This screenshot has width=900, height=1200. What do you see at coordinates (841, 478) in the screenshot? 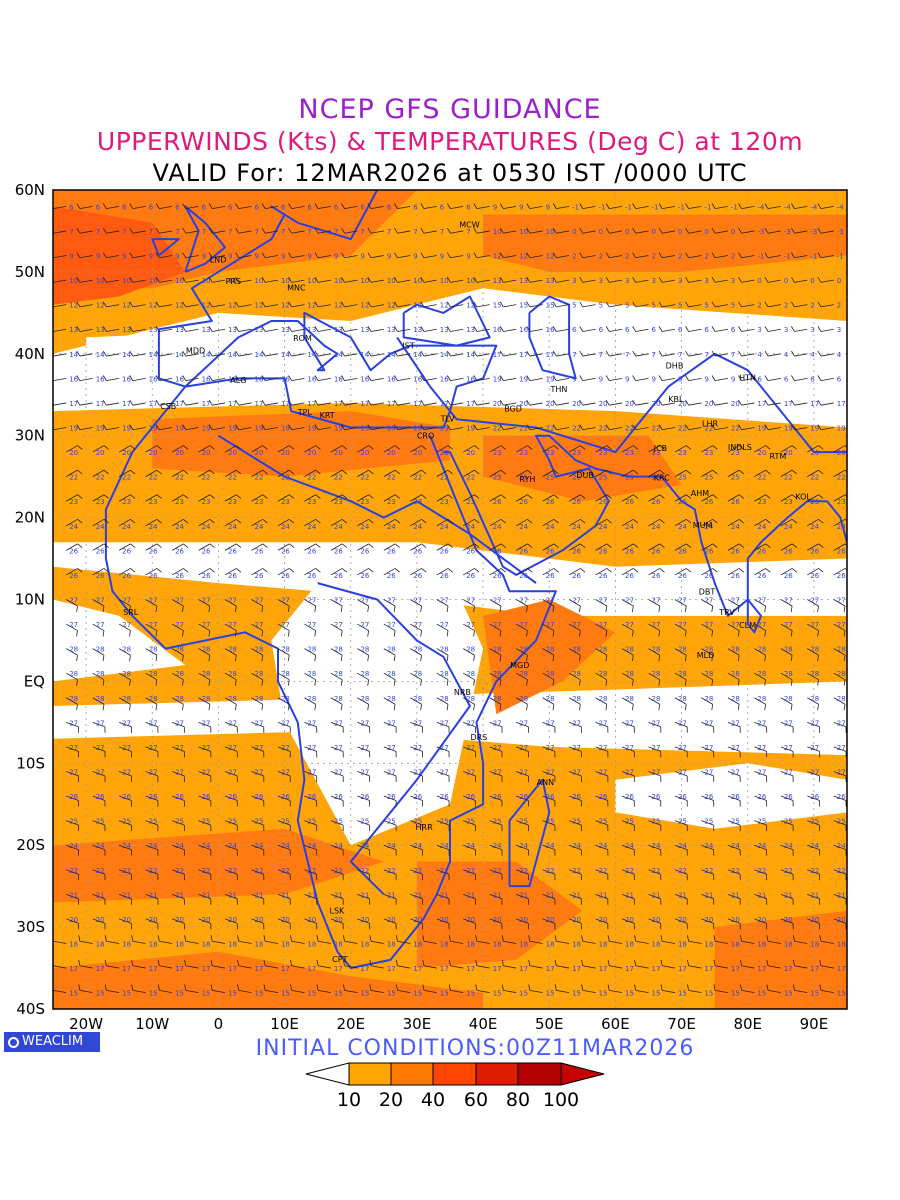
I see `temperature-value: 22` at bounding box center [841, 478].